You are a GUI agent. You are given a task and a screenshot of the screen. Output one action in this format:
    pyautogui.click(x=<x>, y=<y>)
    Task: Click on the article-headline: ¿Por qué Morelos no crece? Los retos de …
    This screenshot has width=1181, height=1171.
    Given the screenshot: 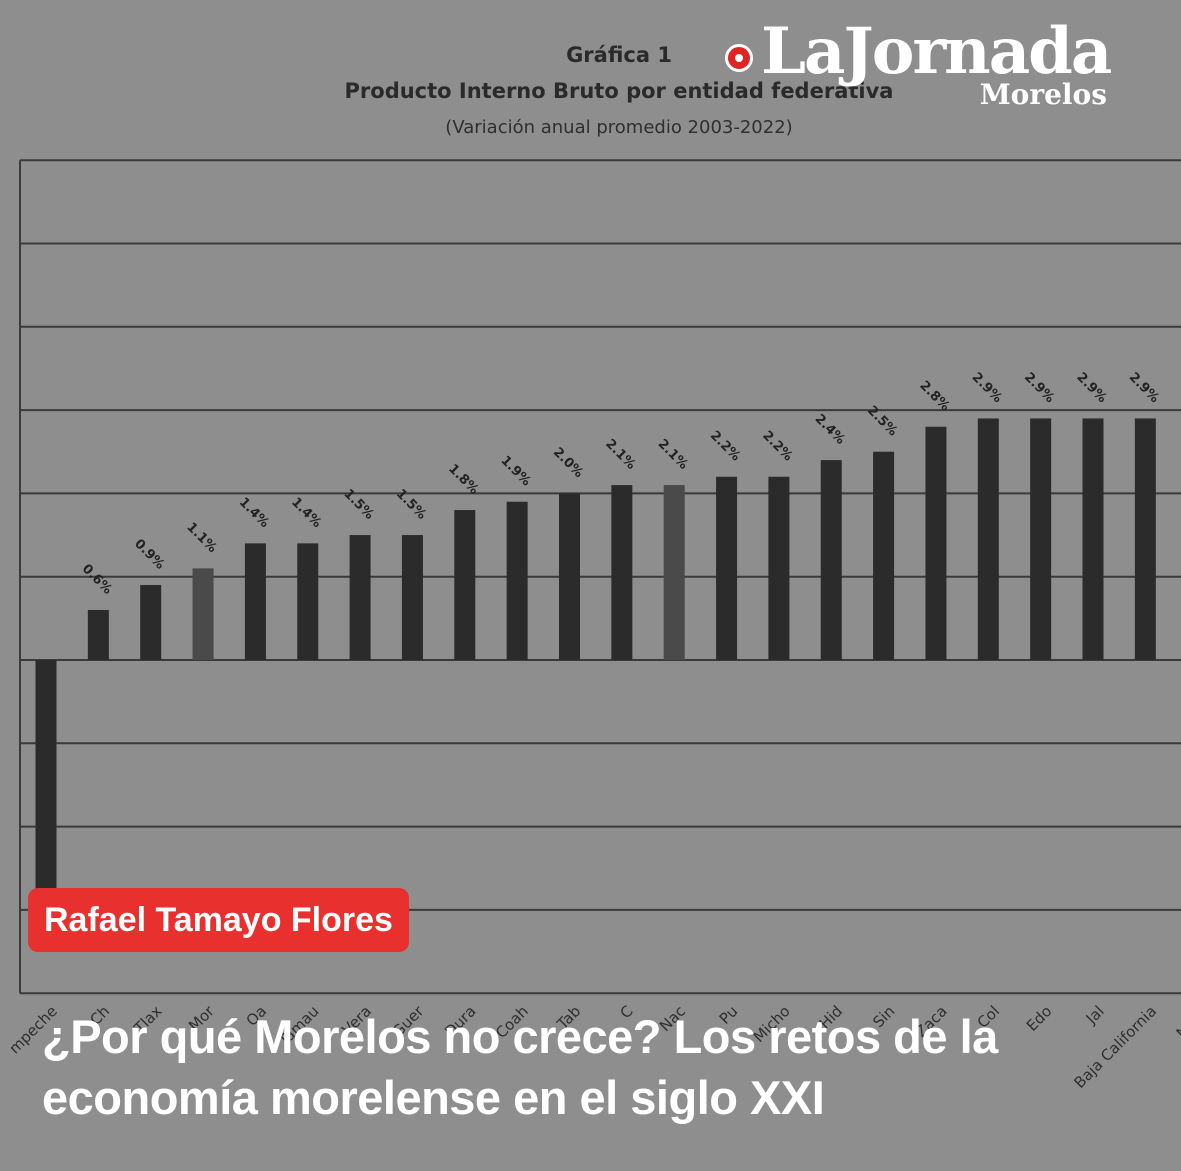 What is the action you would take?
    pyautogui.click(x=592, y=1067)
    